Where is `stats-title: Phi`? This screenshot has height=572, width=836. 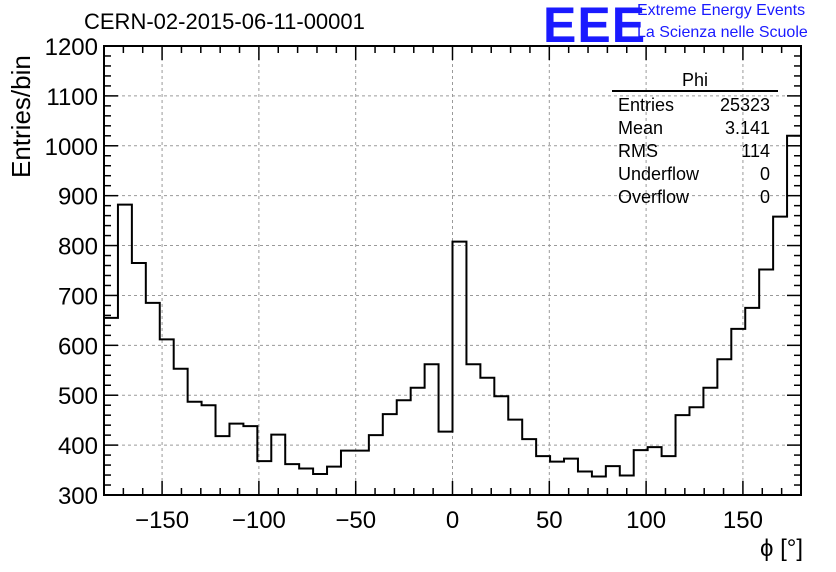
stats-title: Phi is located at coordinates (694, 80).